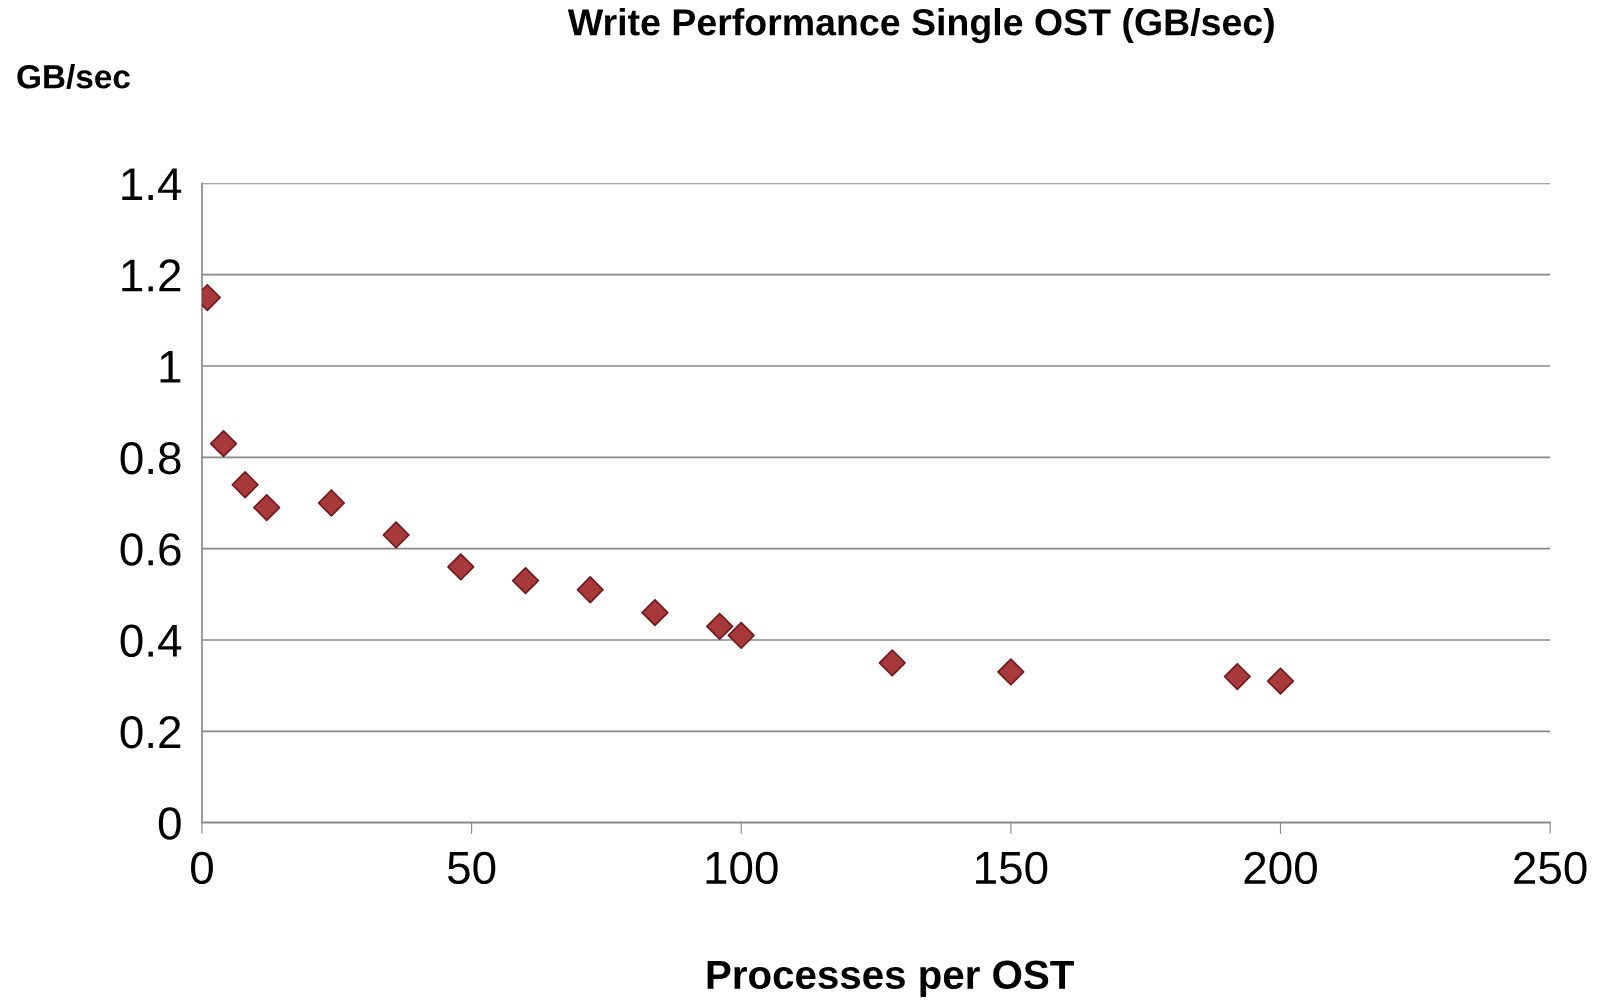  I want to click on x-tick-label: 100, so click(742, 868).